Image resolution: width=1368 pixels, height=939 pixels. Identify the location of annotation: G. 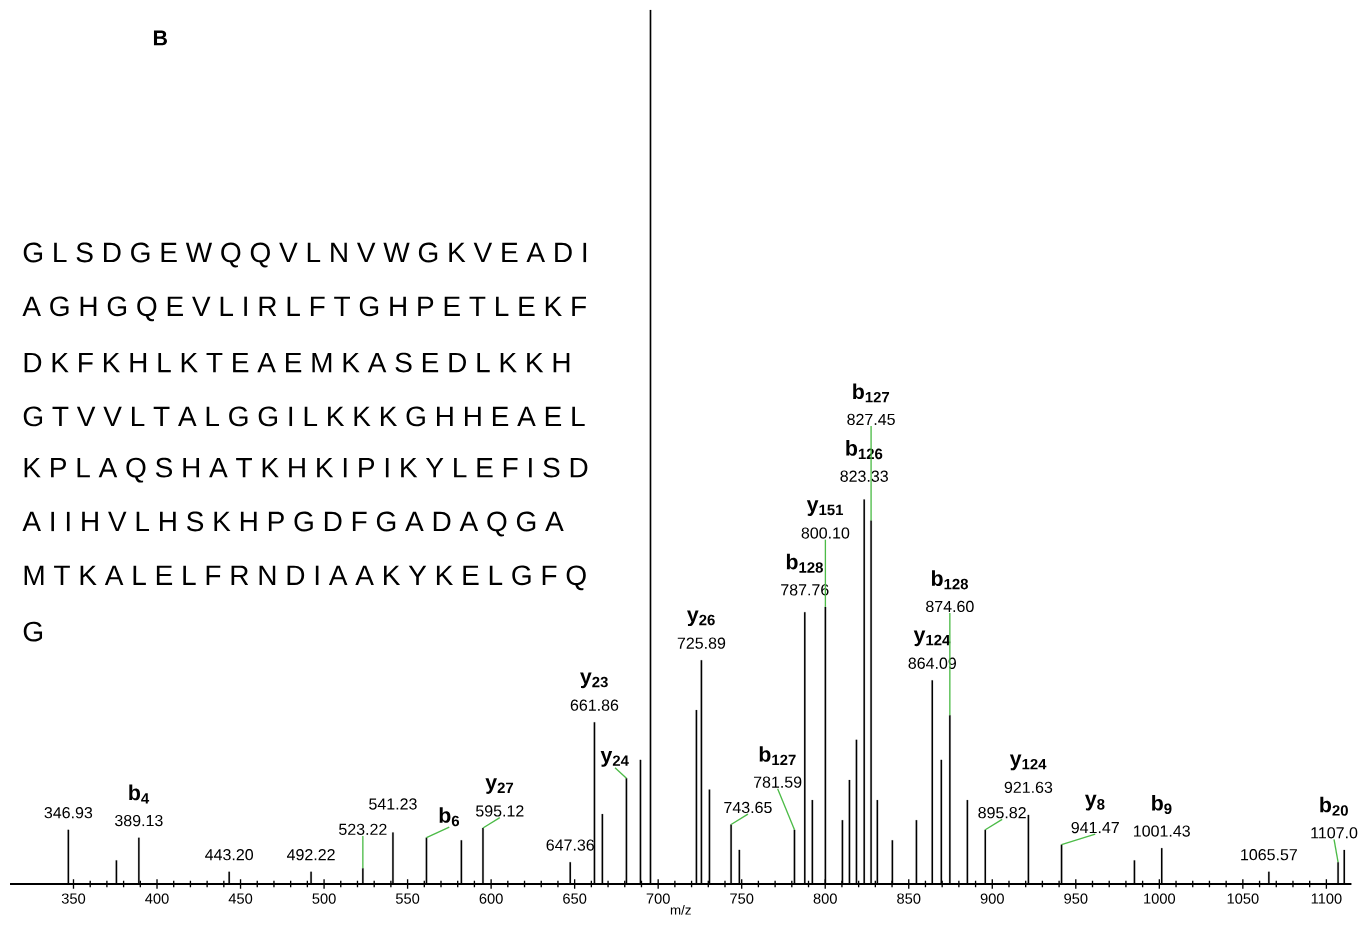
(33, 631).